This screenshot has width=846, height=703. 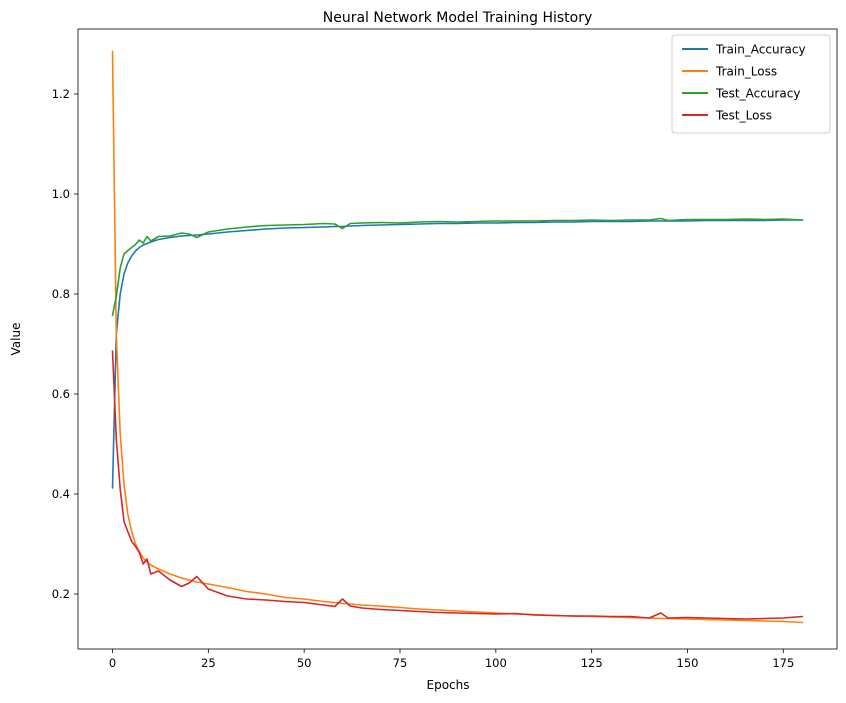 What do you see at coordinates (688, 663) in the screenshot?
I see `x-tick-label: 150` at bounding box center [688, 663].